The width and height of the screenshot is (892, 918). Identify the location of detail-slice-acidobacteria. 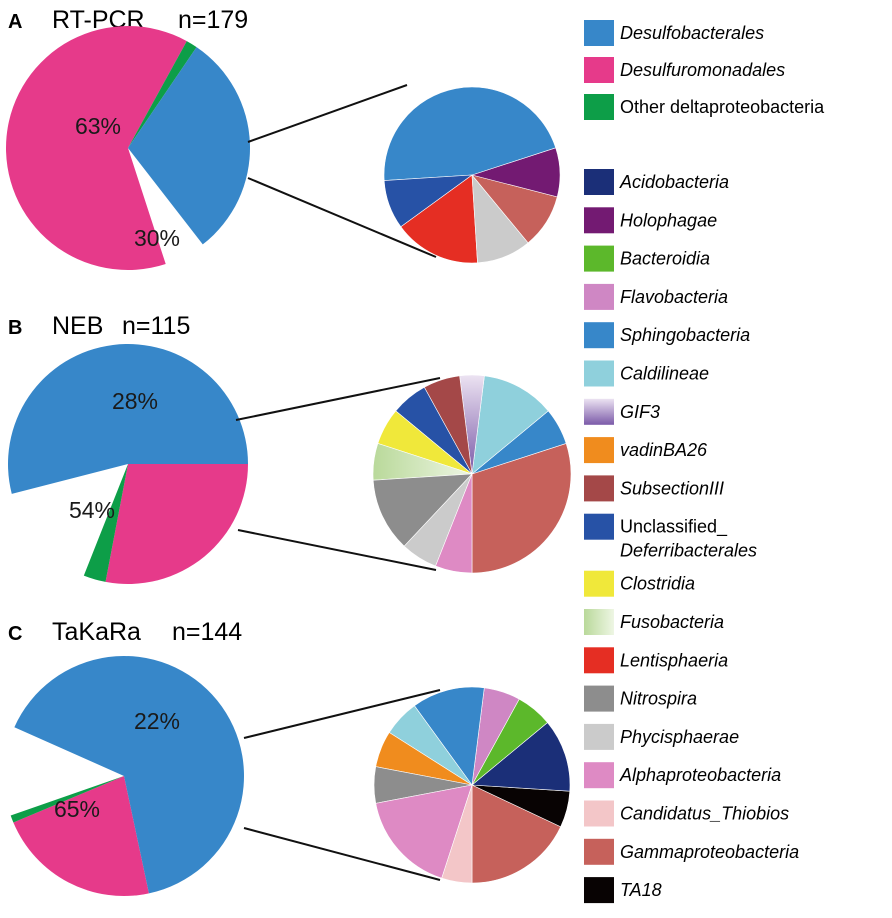
(521, 757).